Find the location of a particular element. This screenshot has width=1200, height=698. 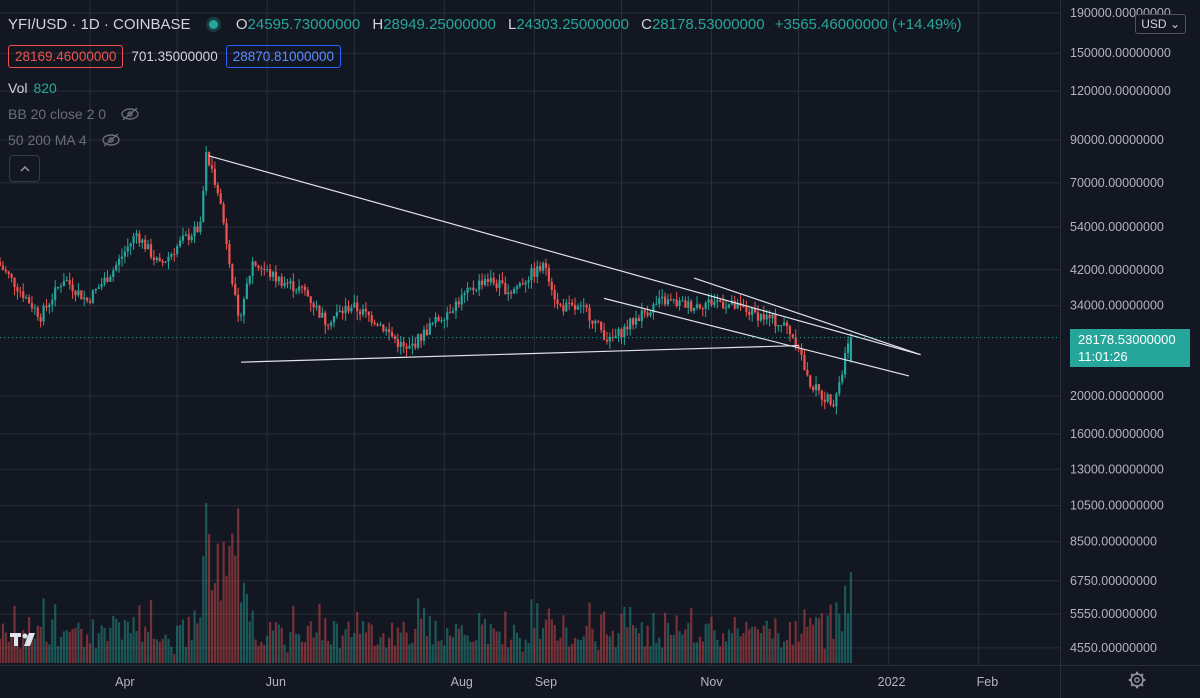

ma-indicator: 50 200 MA 4 is located at coordinates (64, 141).